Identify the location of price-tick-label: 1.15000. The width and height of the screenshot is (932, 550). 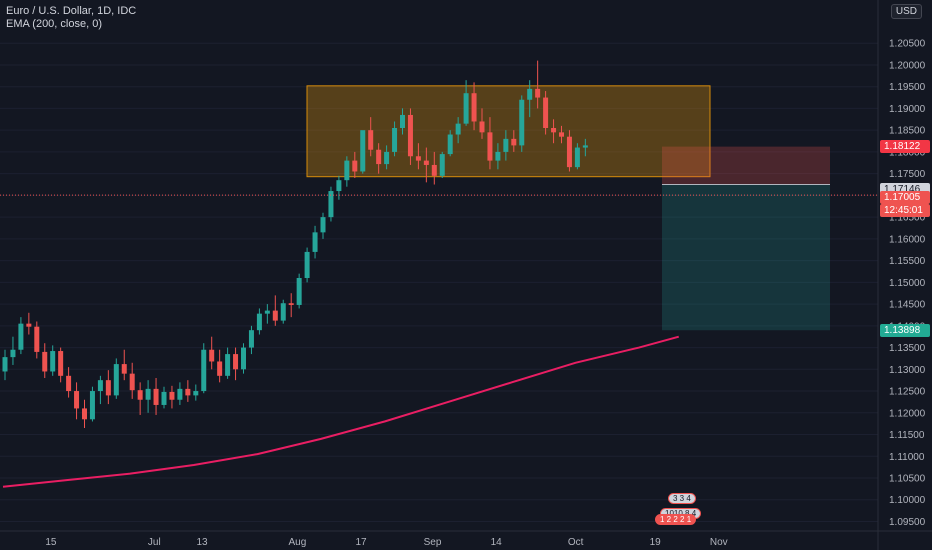
(907, 283).